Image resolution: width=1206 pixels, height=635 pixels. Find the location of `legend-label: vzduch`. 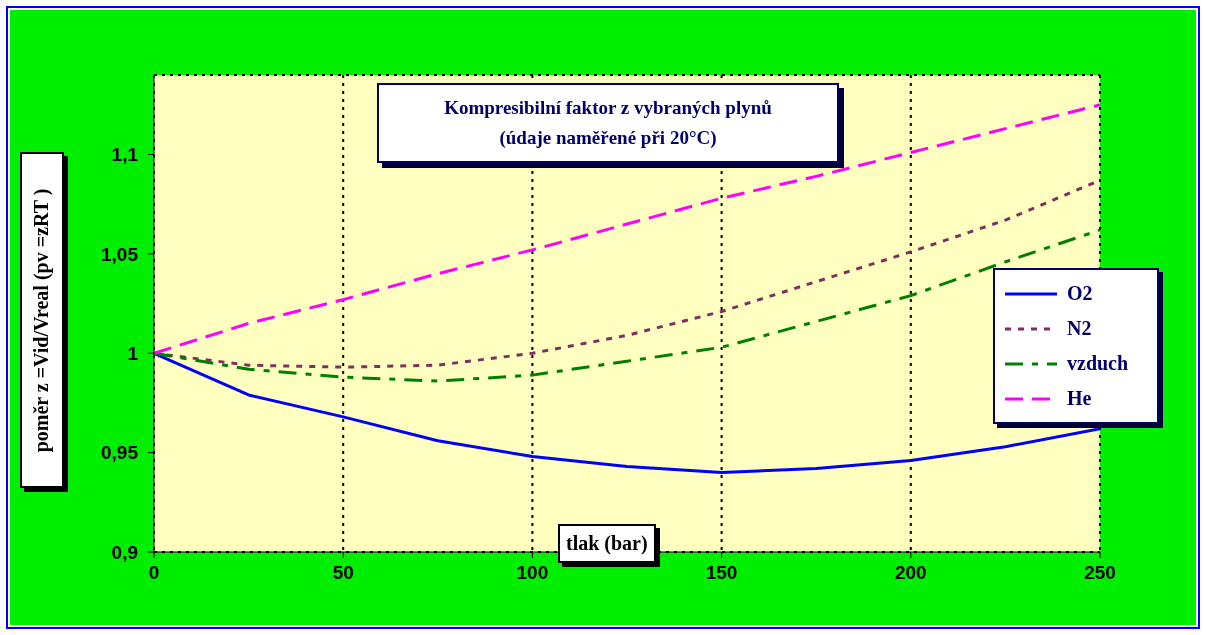

legend-label: vzduch is located at coordinates (1098, 363).